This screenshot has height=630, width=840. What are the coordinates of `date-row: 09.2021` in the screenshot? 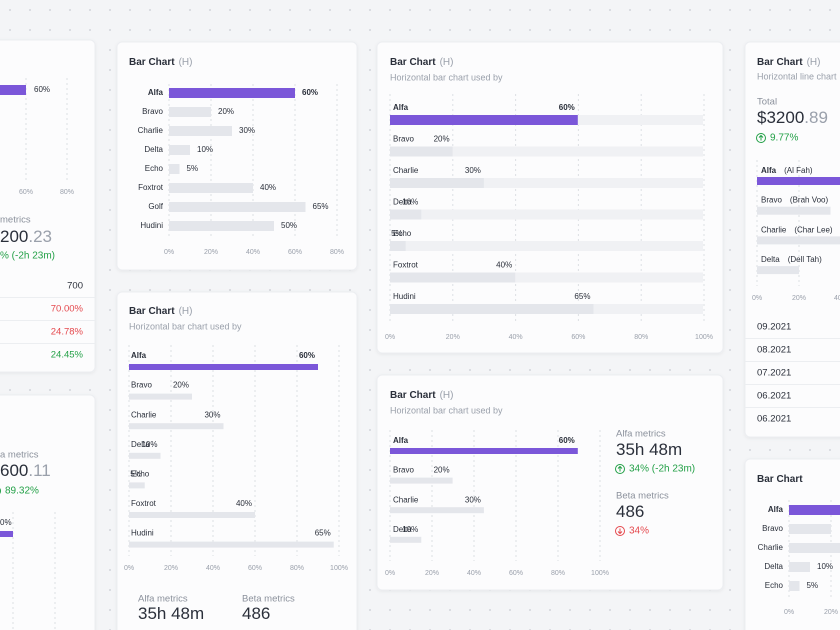 It's located at (774, 327).